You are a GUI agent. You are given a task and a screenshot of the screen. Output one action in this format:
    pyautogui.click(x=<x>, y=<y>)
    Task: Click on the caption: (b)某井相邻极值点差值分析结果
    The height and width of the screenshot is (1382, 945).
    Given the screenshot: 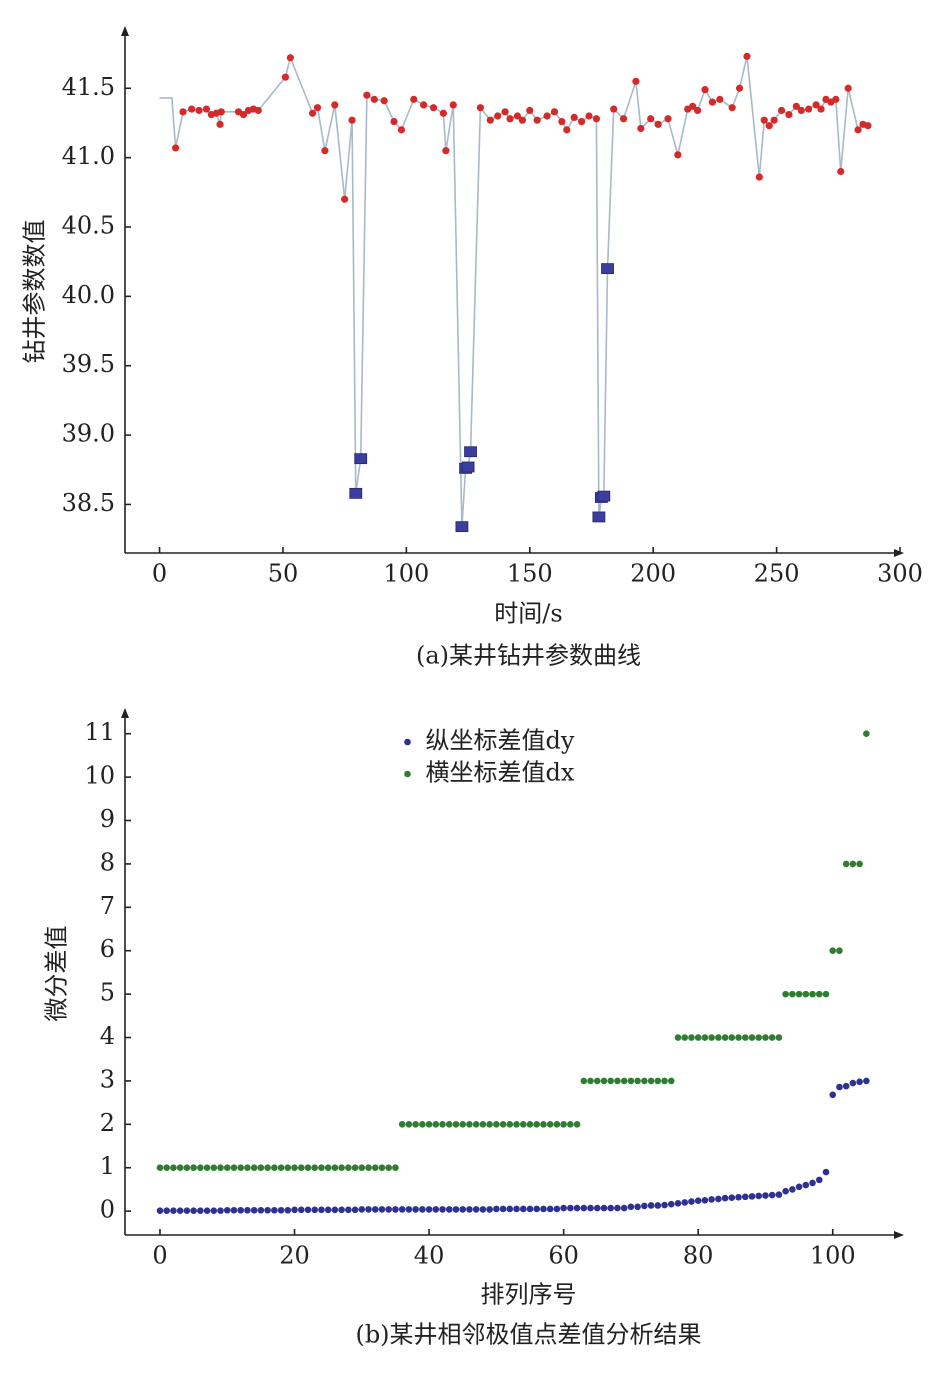 What is the action you would take?
    pyautogui.click(x=528, y=1335)
    